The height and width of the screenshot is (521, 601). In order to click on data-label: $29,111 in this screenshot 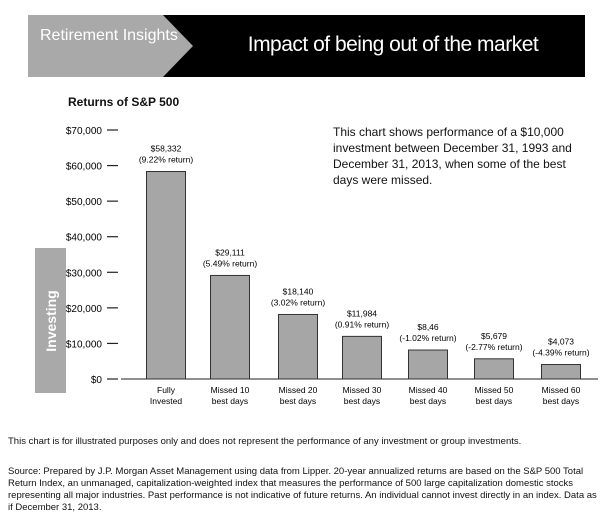, I will do `click(230, 252)`.